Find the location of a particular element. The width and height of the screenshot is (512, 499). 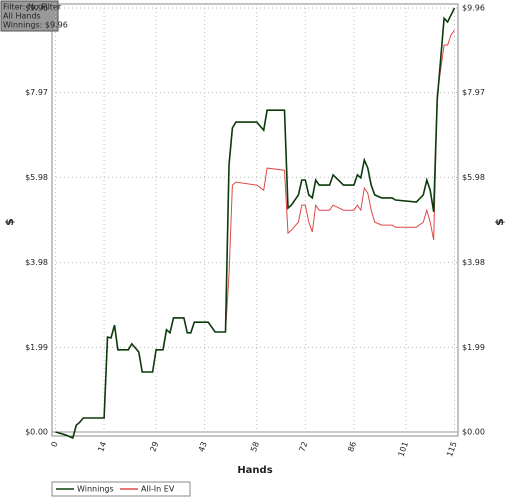

x-tick-label: 86 is located at coordinates (352, 446).